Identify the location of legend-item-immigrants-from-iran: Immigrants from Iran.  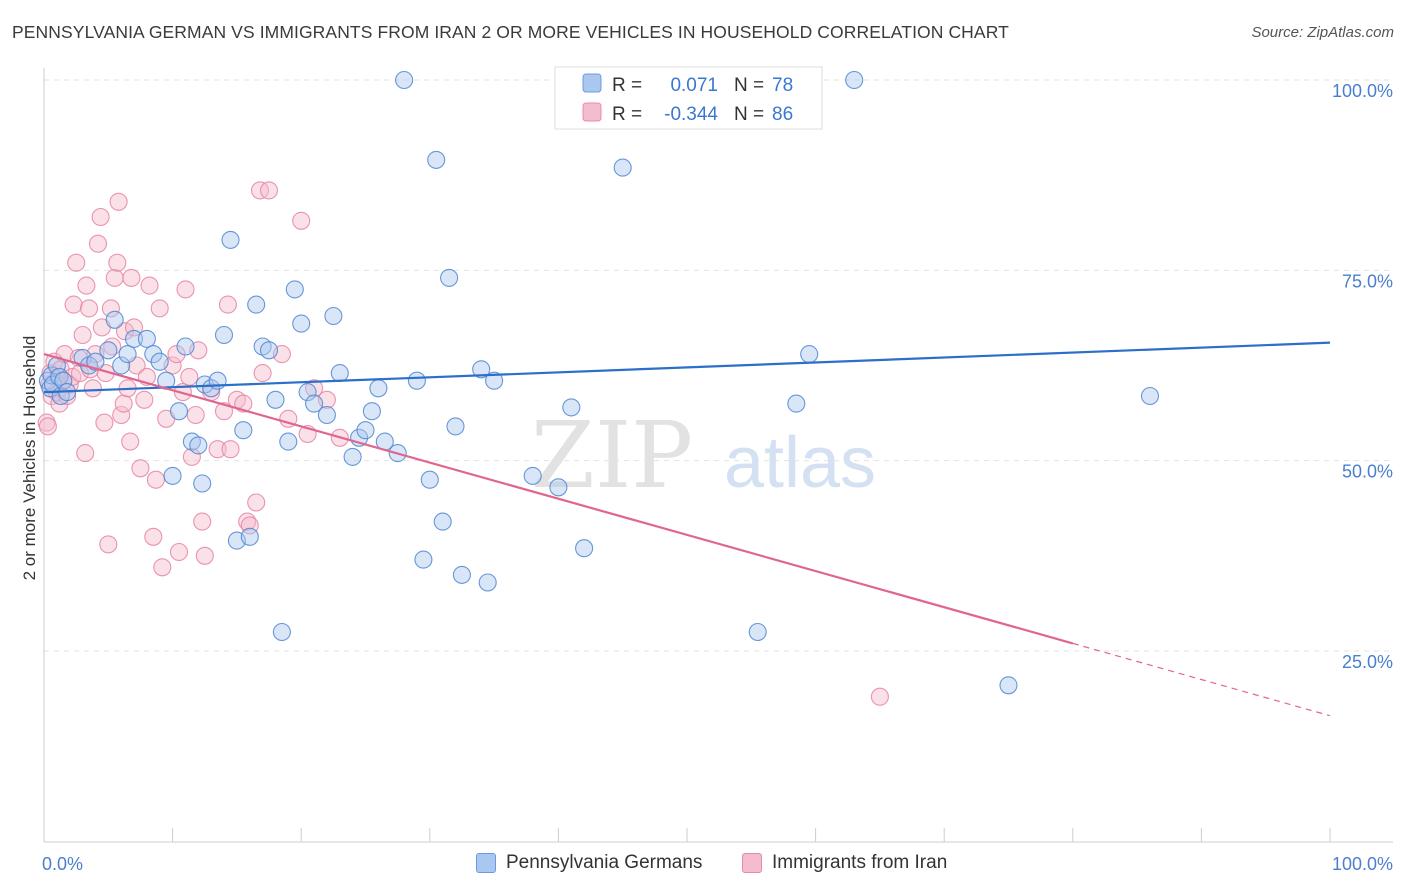
(844, 863).